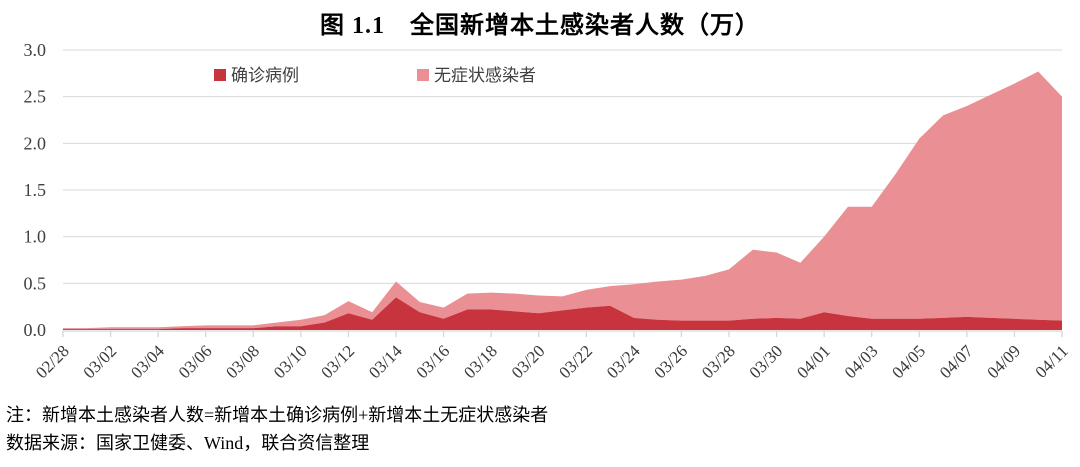  What do you see at coordinates (718, 361) in the screenshot?
I see `x-tick-label: 03/28` at bounding box center [718, 361].